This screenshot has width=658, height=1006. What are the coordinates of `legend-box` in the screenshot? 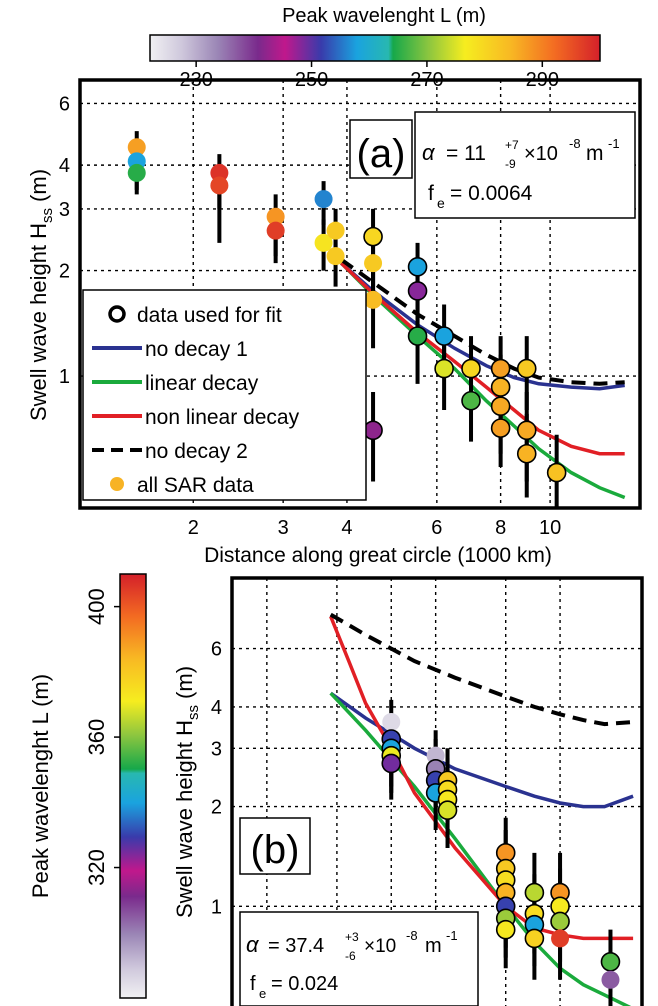 It's located at (224, 395).